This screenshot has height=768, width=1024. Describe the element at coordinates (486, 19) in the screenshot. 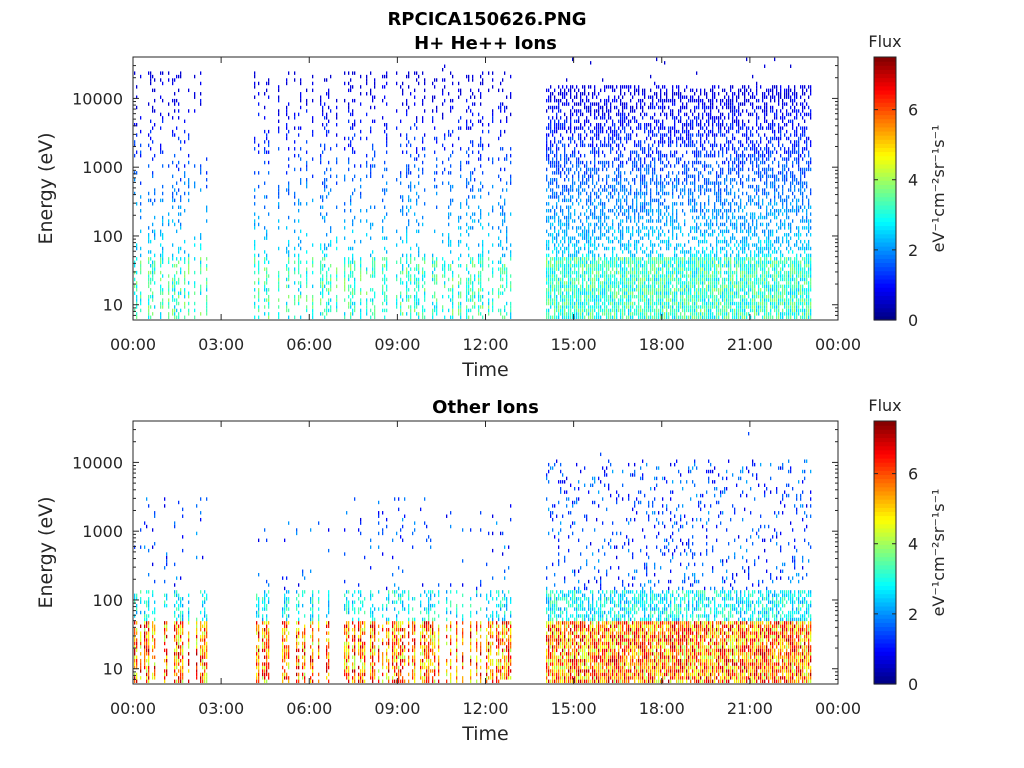

I see `figure-title: RPCICA150626.PNG` at that location.